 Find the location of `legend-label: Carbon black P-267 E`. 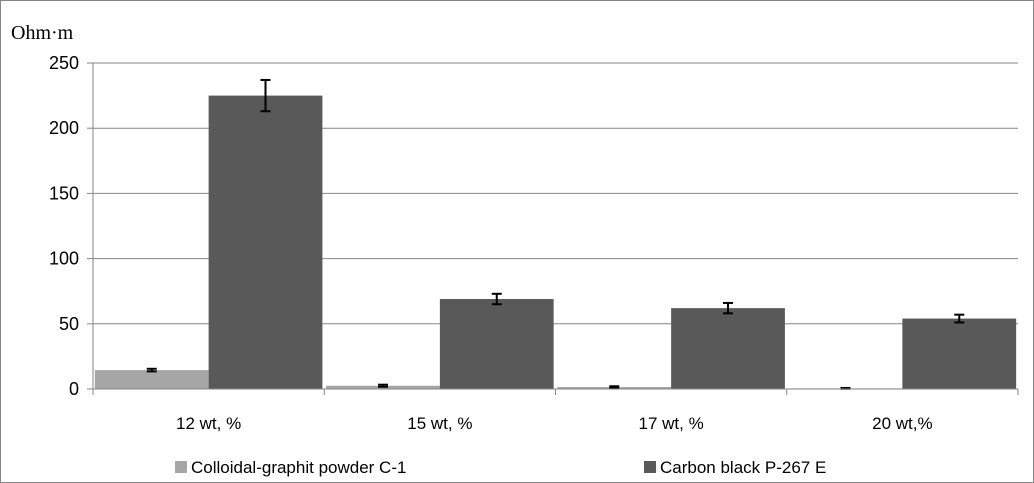

legend-label: Carbon black P-267 E is located at coordinates (743, 467).